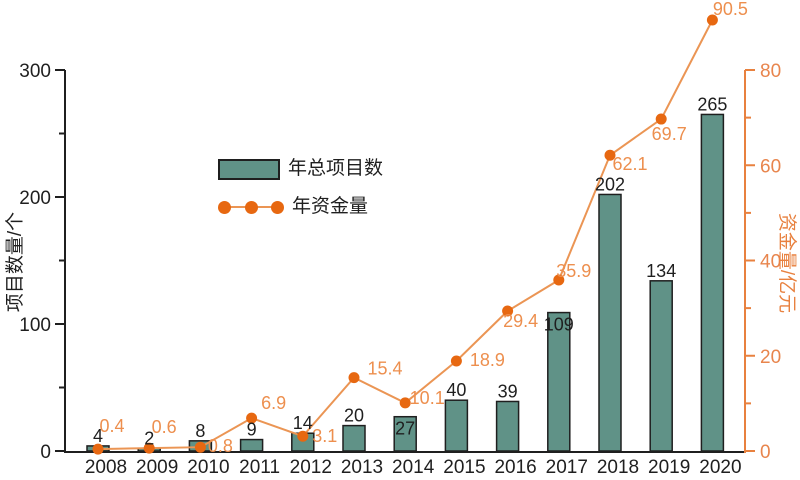 This screenshot has height=480, width=800. What do you see at coordinates (111, 426) in the screenshot?
I see `funding-value-label: 0.4` at bounding box center [111, 426].